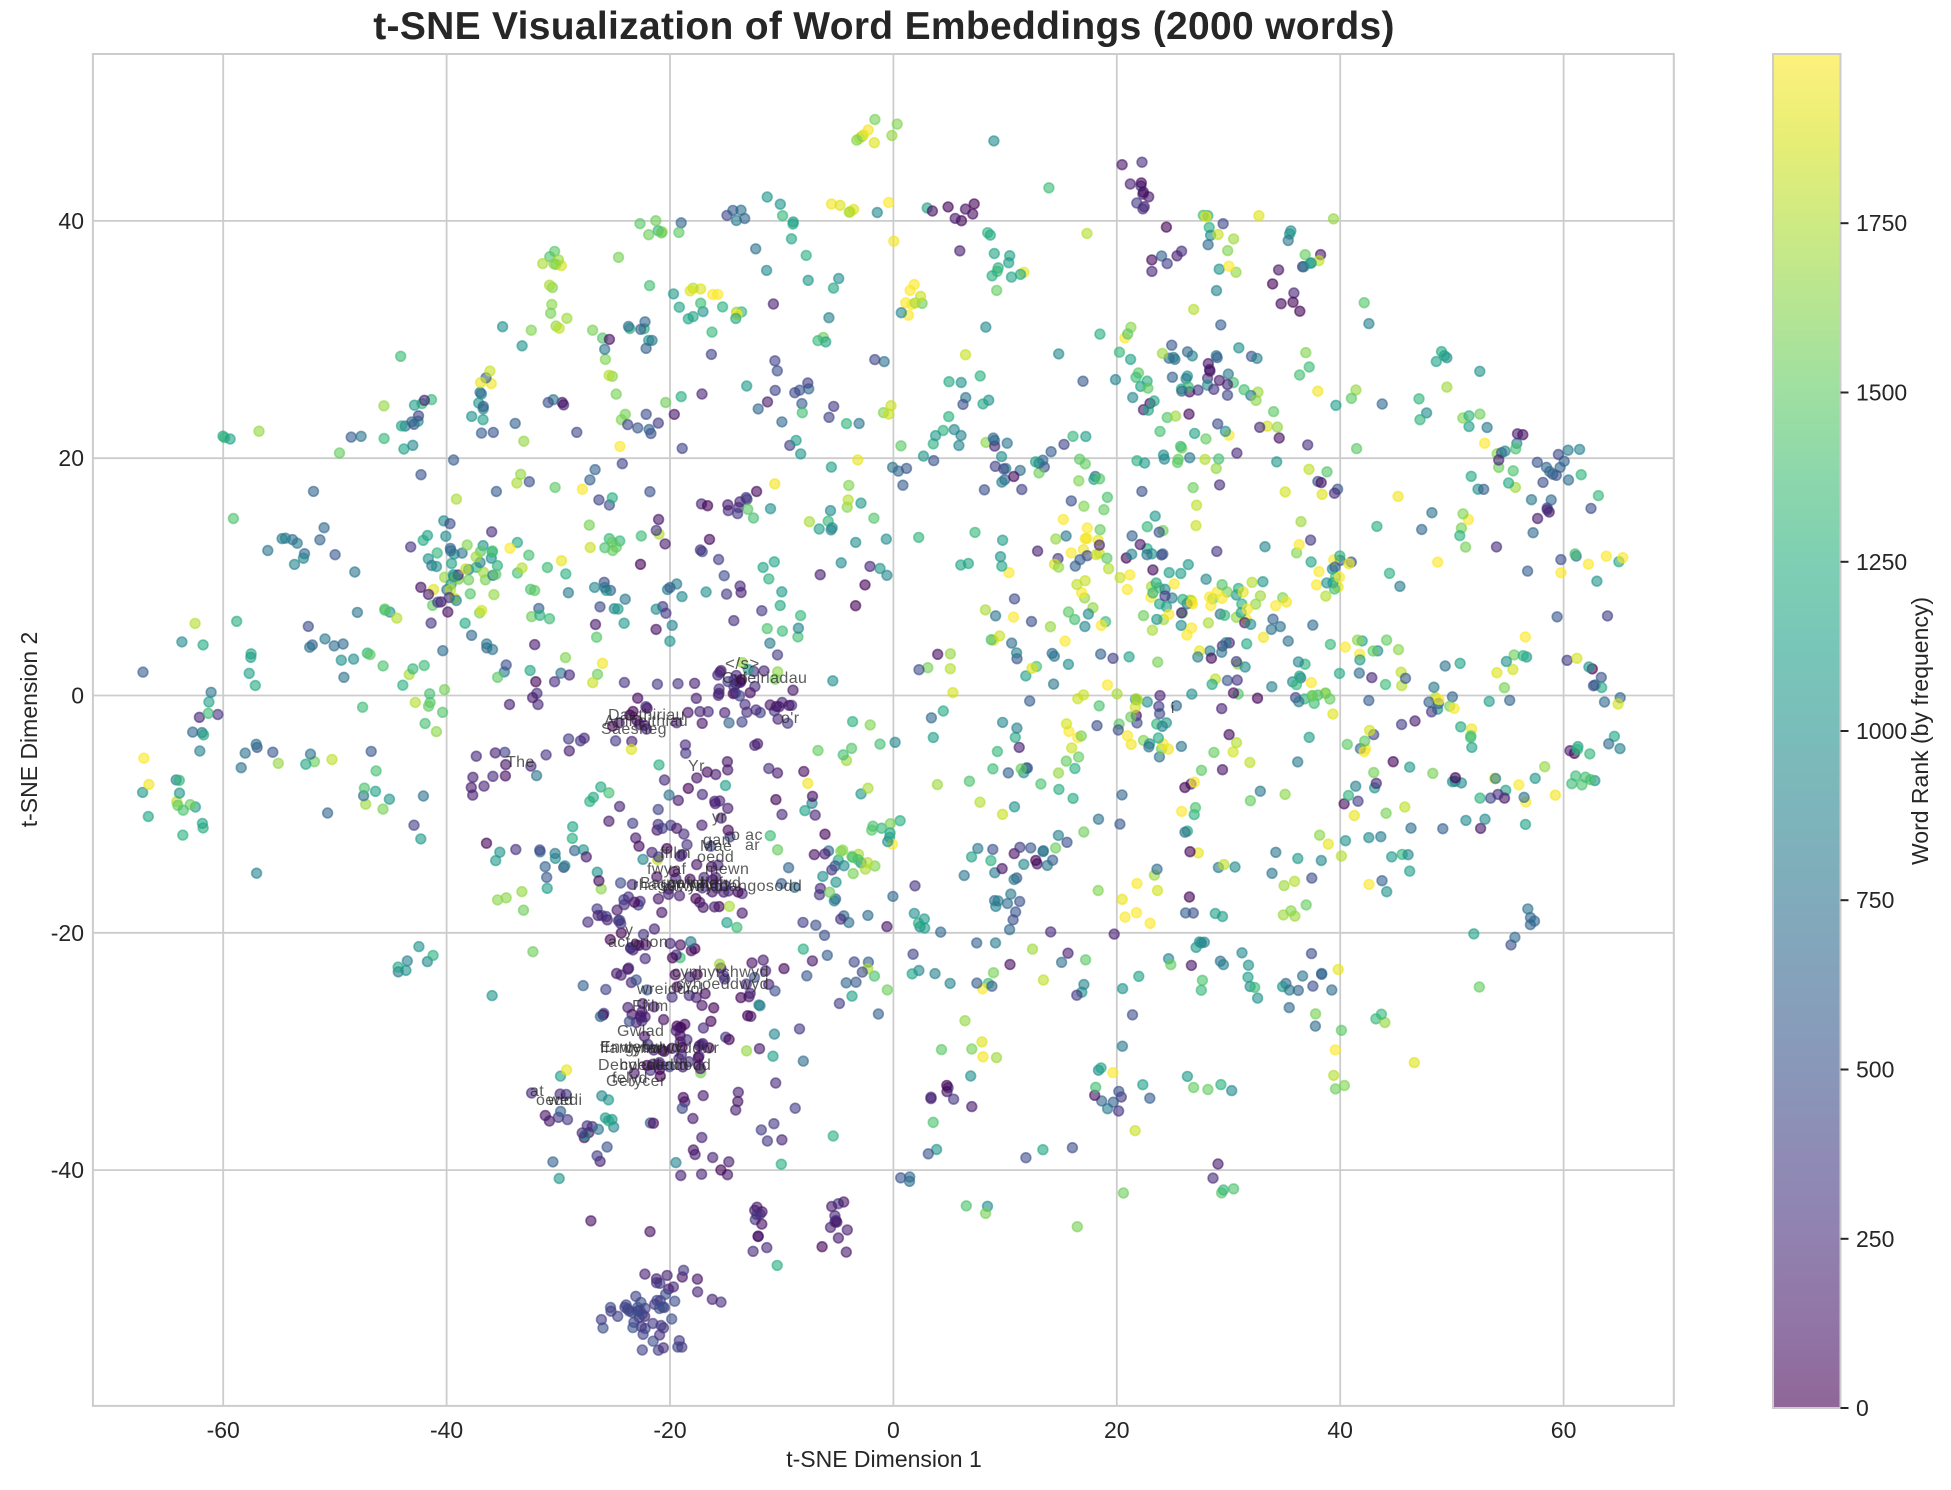 This screenshot has height=1490, width=1951. I want to click on svg-text: wreiddiol, so click(670, 989).